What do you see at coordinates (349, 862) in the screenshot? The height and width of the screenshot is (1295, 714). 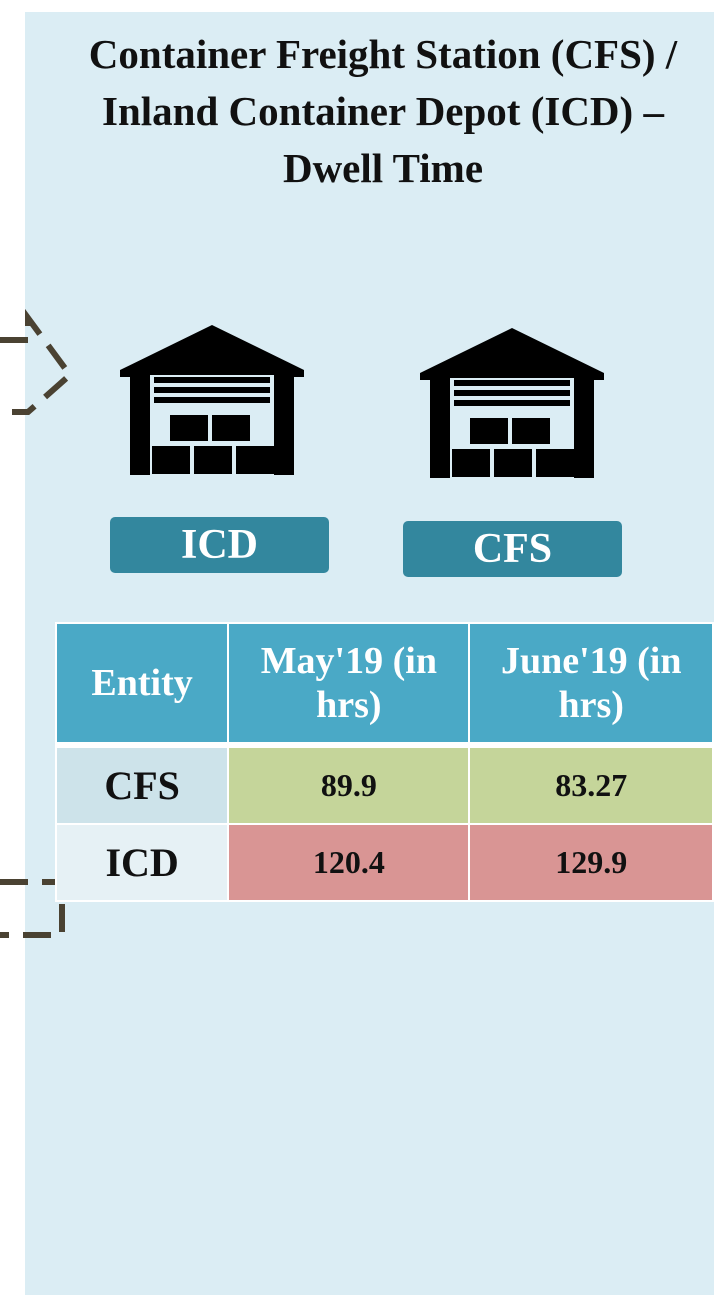 I see `value-cell: 120.4` at bounding box center [349, 862].